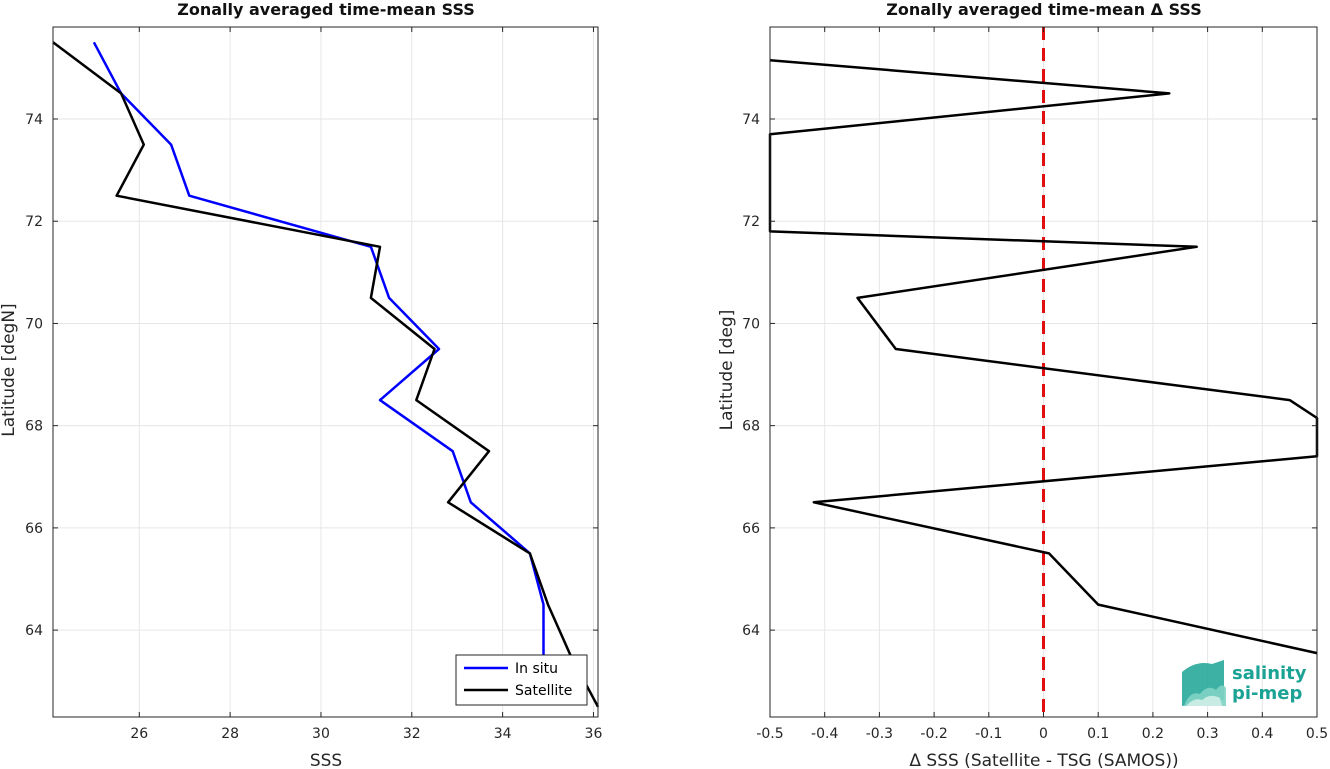 The image size is (1330, 769). What do you see at coordinates (1207, 734) in the screenshot?
I see `x-tick-label: 0.3` at bounding box center [1207, 734].